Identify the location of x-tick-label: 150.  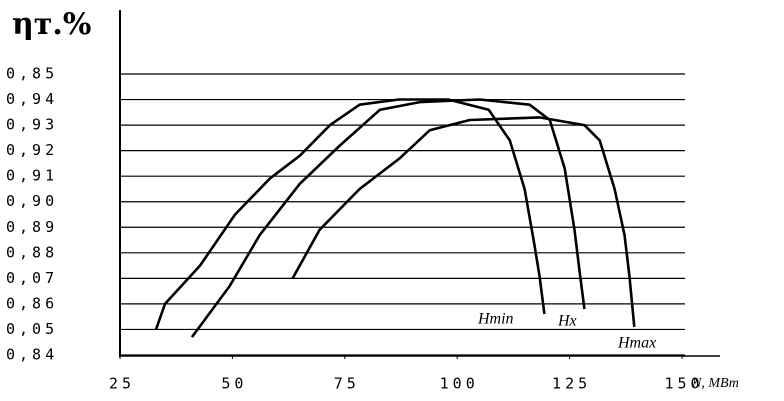
(683, 384).